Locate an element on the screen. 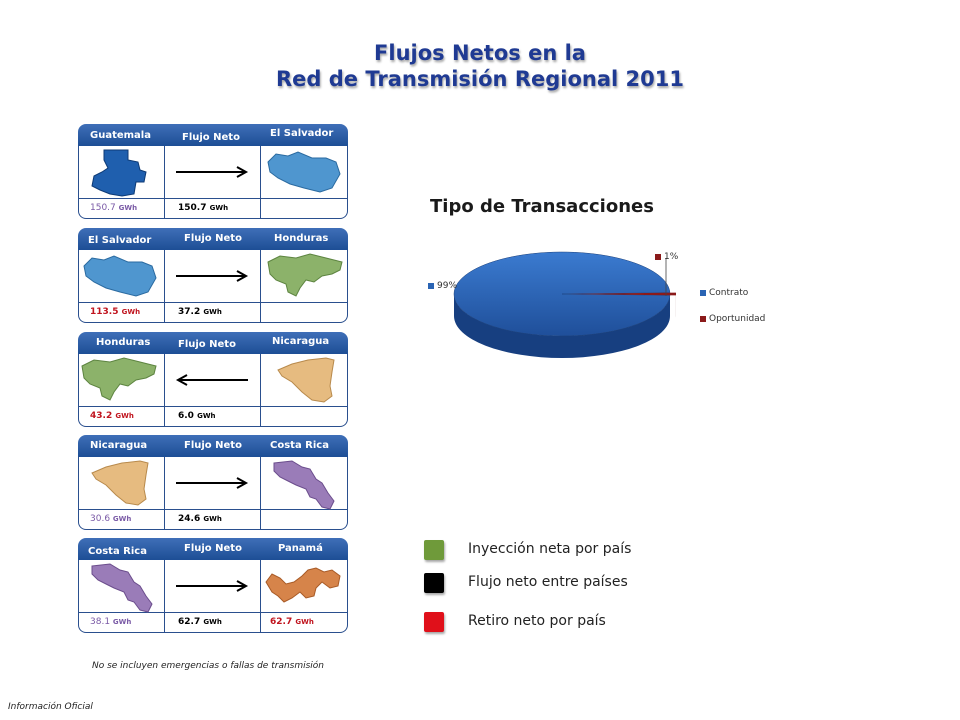 This screenshot has height=720, width=960. chart-title: Tipo de Transacciones is located at coordinates (542, 206).